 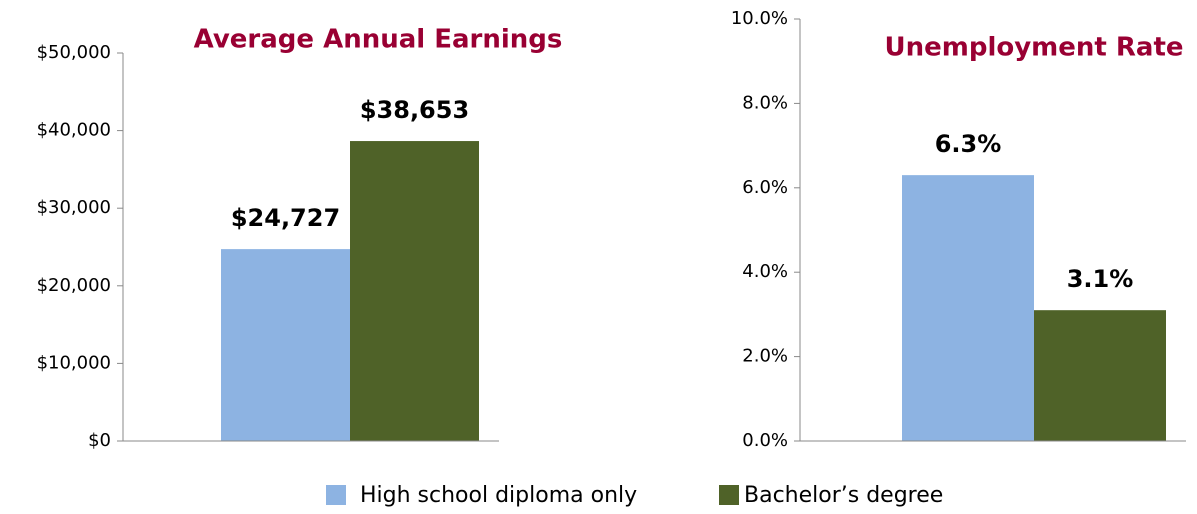 I want to click on y-tick-label: $10,000, so click(x=74, y=362).